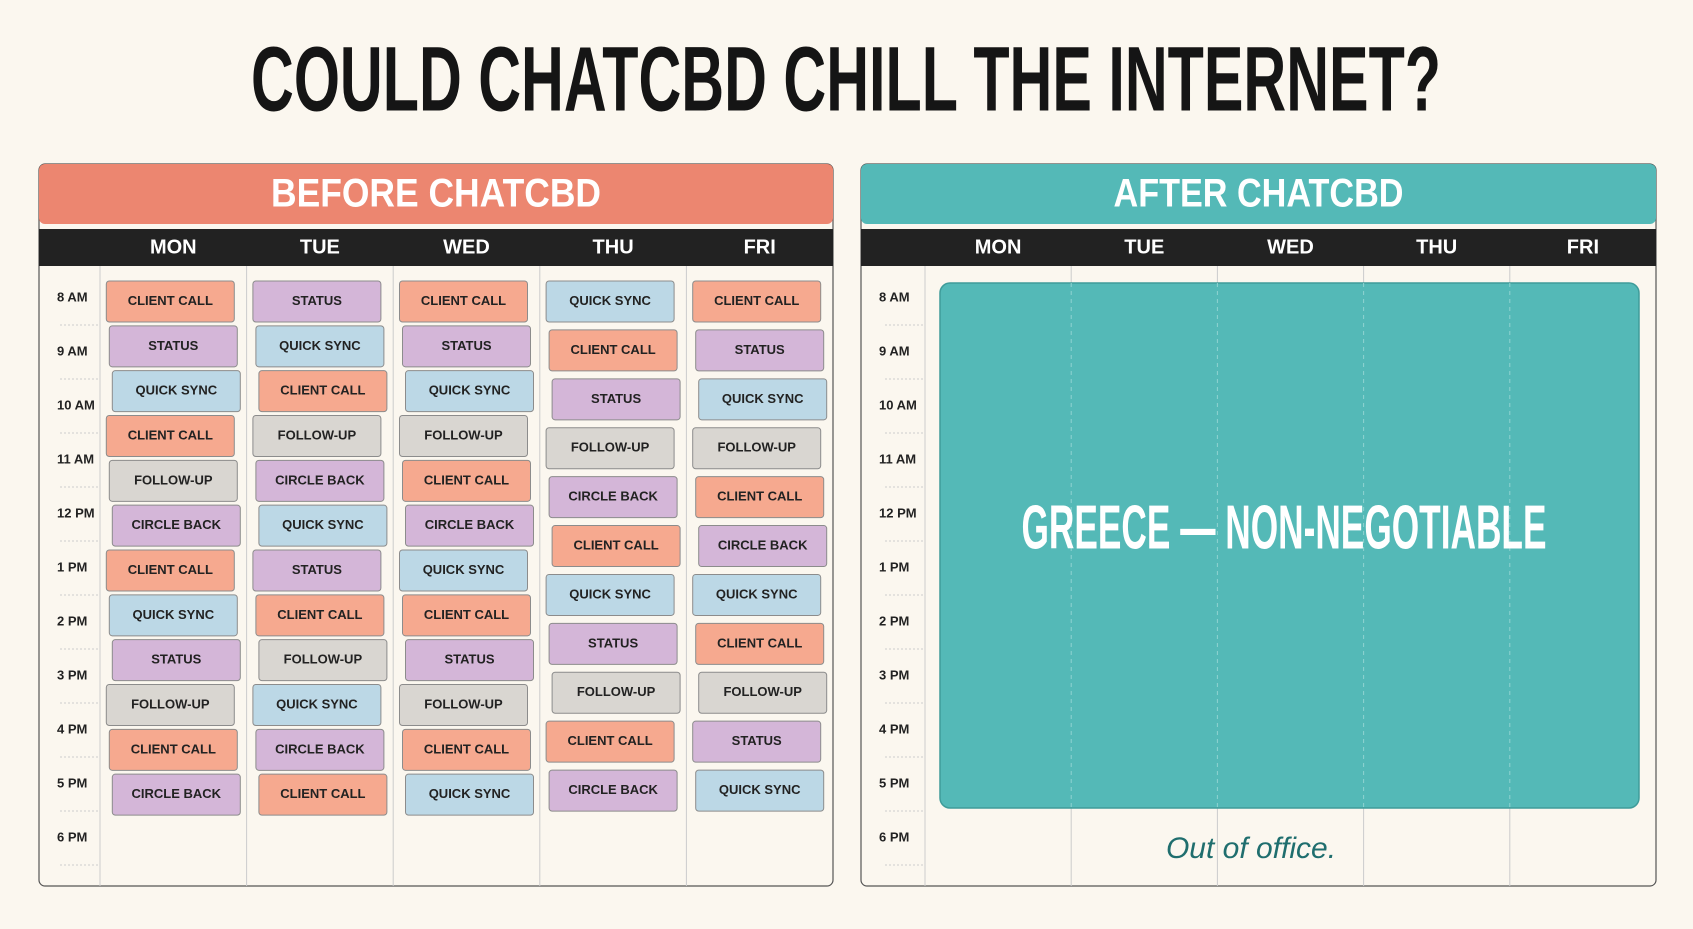 Image resolution: width=1693 pixels, height=929 pixels. What do you see at coordinates (1436, 247) in the screenshot?
I see `day-label: THU` at bounding box center [1436, 247].